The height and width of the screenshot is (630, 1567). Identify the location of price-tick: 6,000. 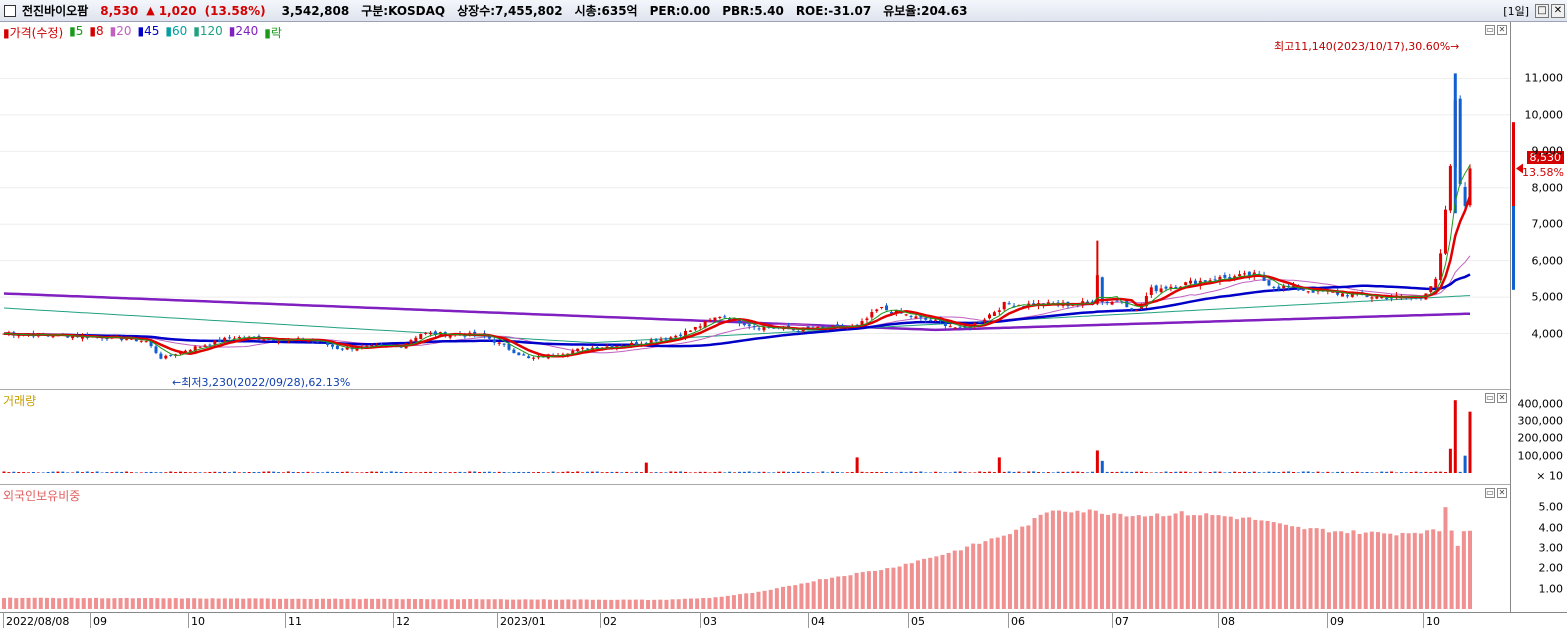
(1547, 261).